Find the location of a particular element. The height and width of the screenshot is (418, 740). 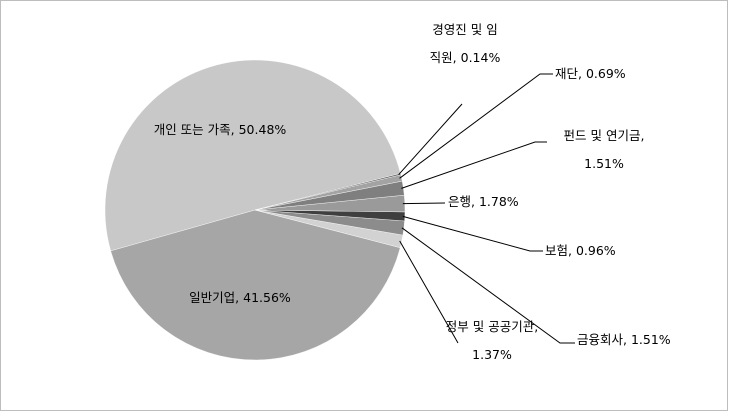

category-label: 금융회사, is located at coordinates (602, 339).